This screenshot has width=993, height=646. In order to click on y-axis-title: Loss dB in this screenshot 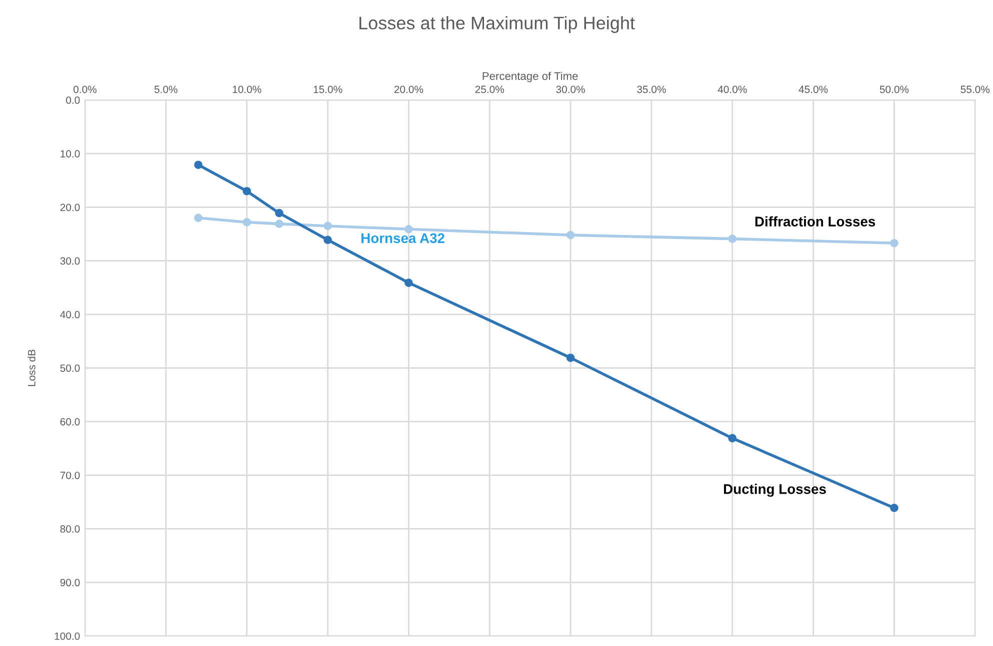, I will do `click(32, 368)`.